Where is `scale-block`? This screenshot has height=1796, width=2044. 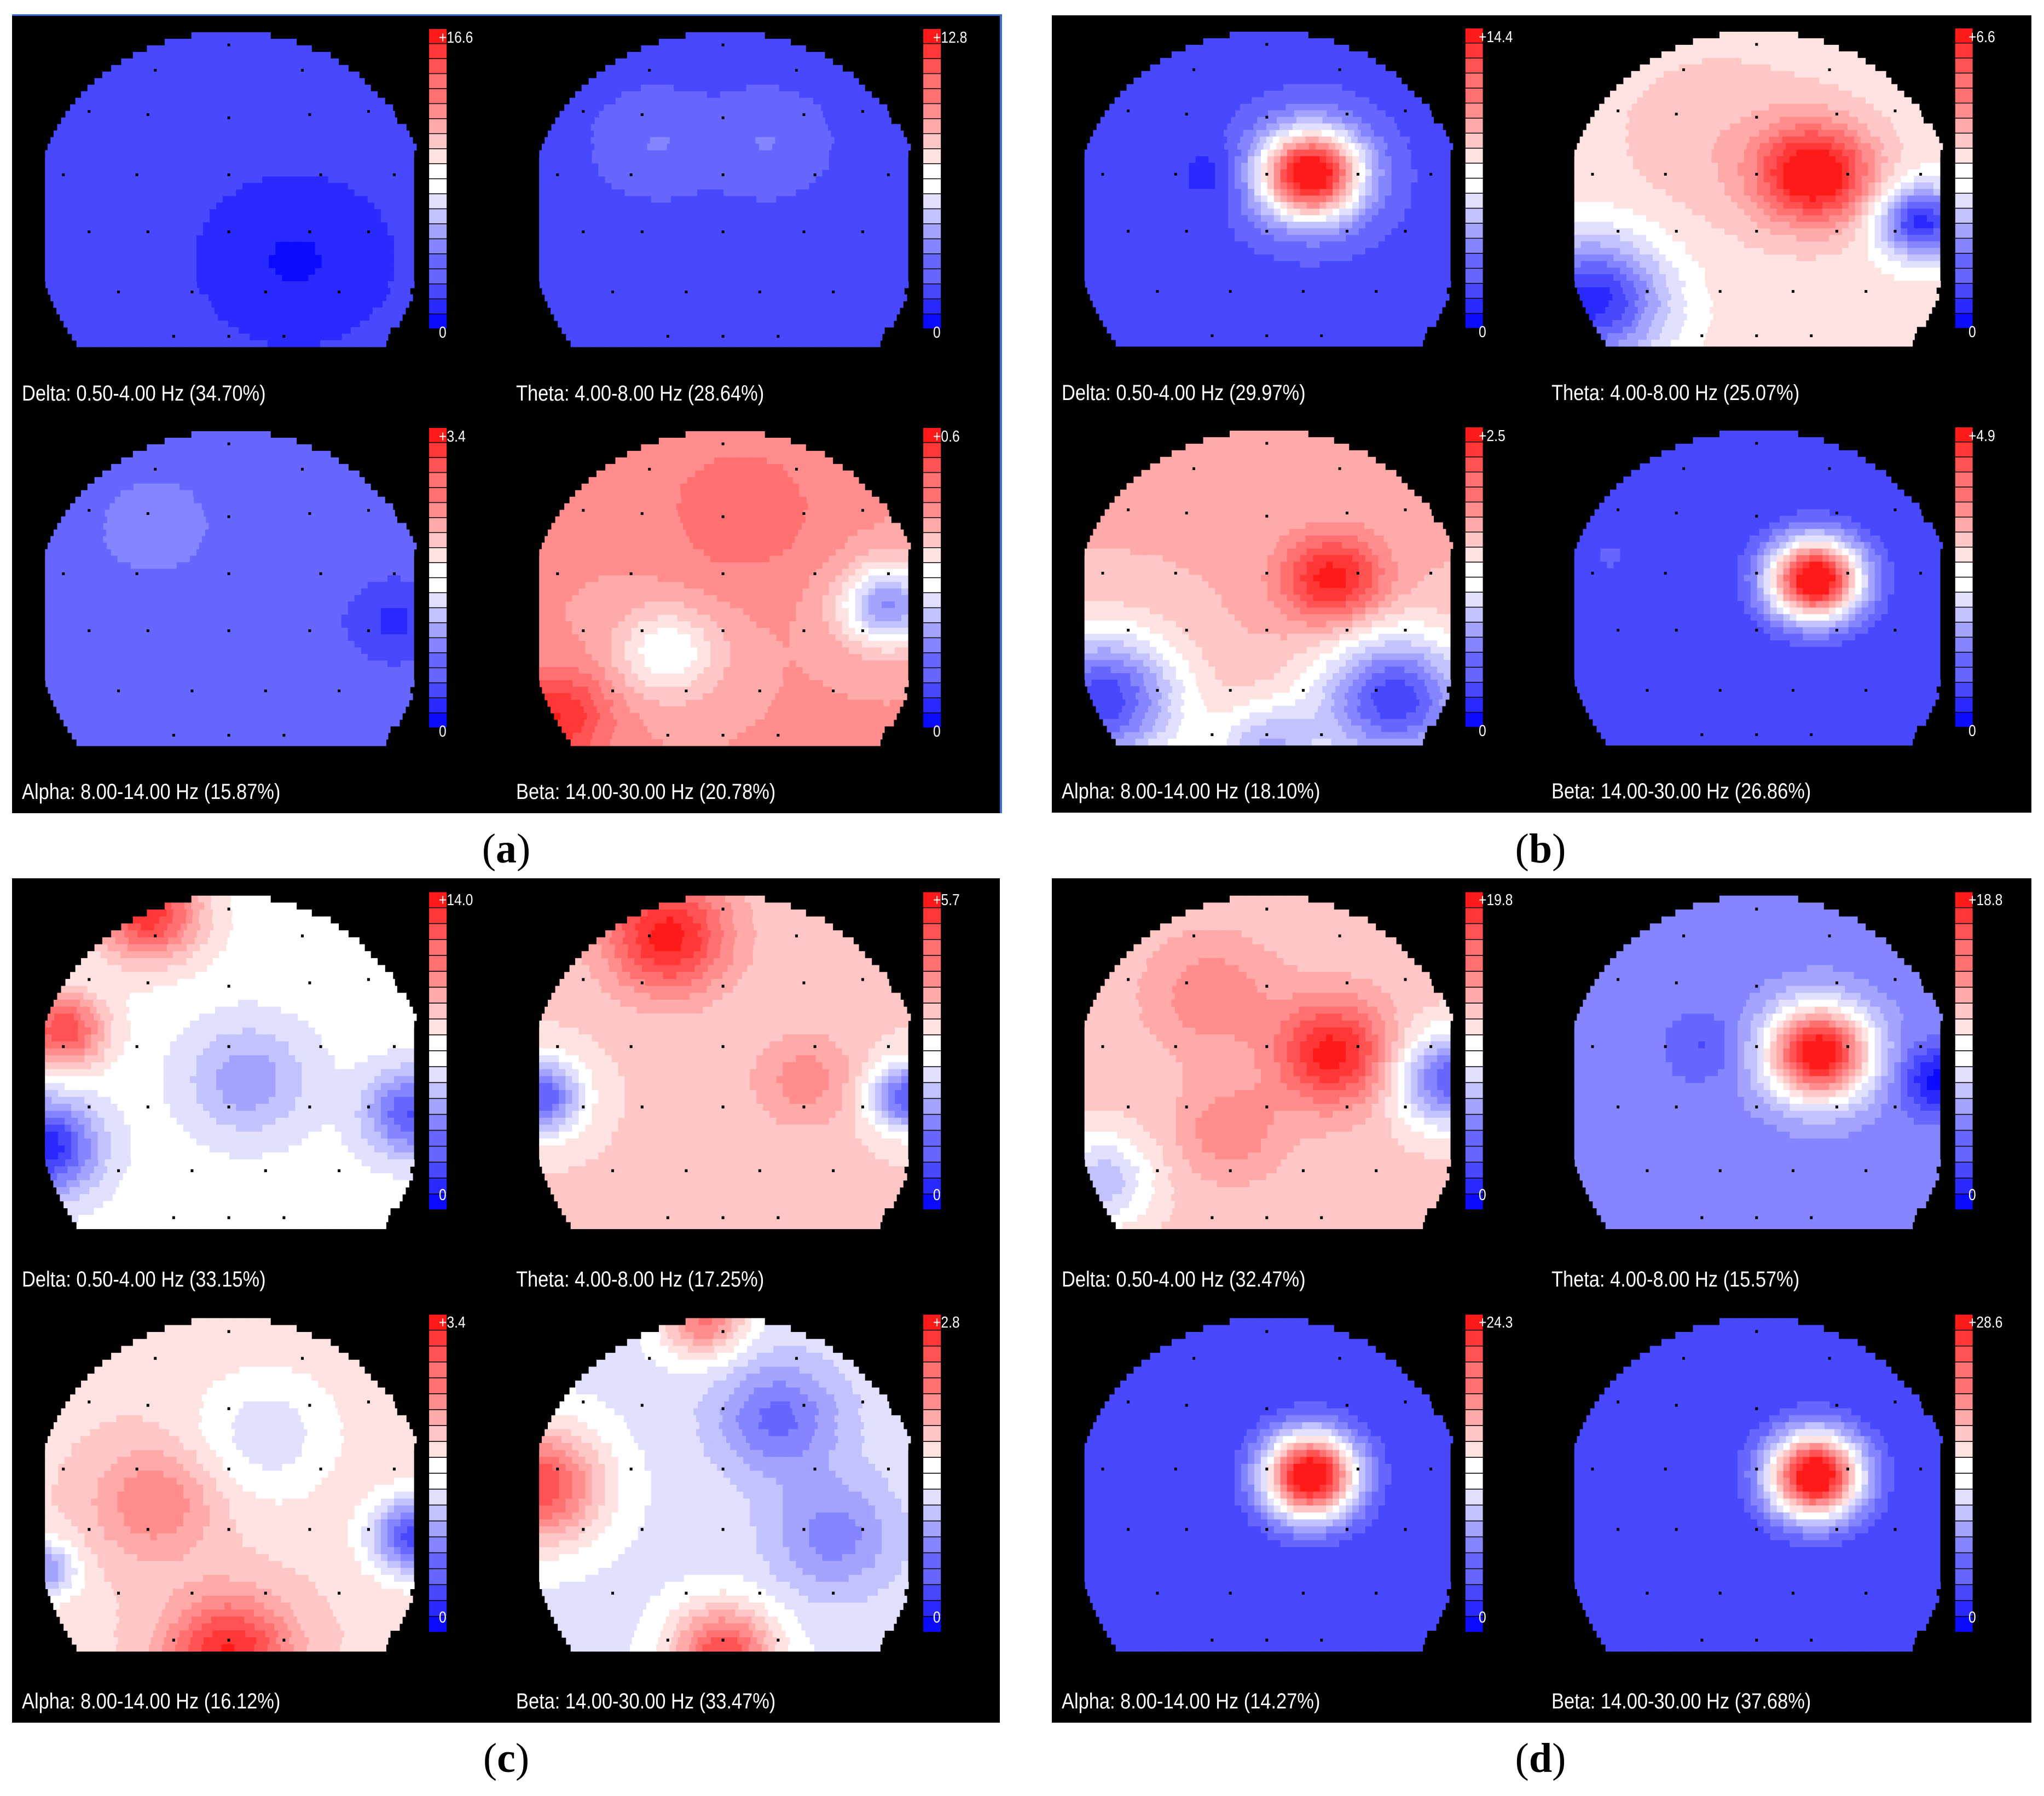
scale-block is located at coordinates (438, 141).